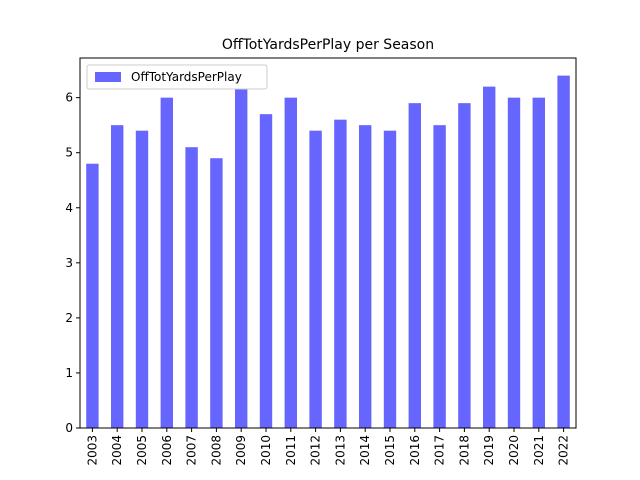  What do you see at coordinates (241, 450) in the screenshot?
I see `x-tick-label: 2009` at bounding box center [241, 450].